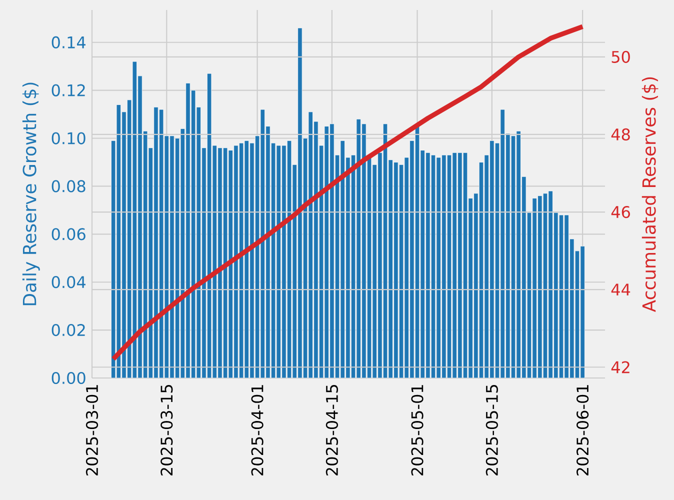 The width and height of the screenshot is (674, 500). Describe the element at coordinates (332, 430) in the screenshot. I see `x-tick-label: 2025-04-15` at that location.